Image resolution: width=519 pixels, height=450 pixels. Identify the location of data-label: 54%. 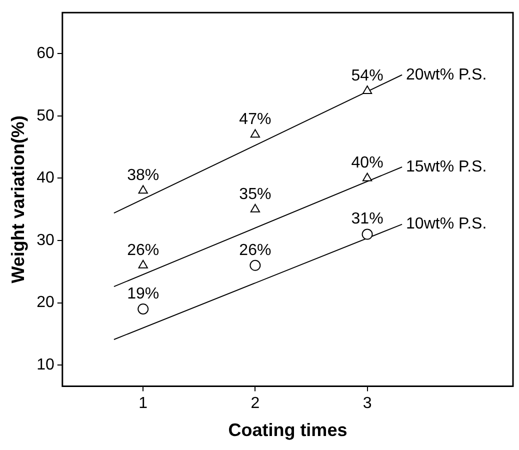
(367, 75).